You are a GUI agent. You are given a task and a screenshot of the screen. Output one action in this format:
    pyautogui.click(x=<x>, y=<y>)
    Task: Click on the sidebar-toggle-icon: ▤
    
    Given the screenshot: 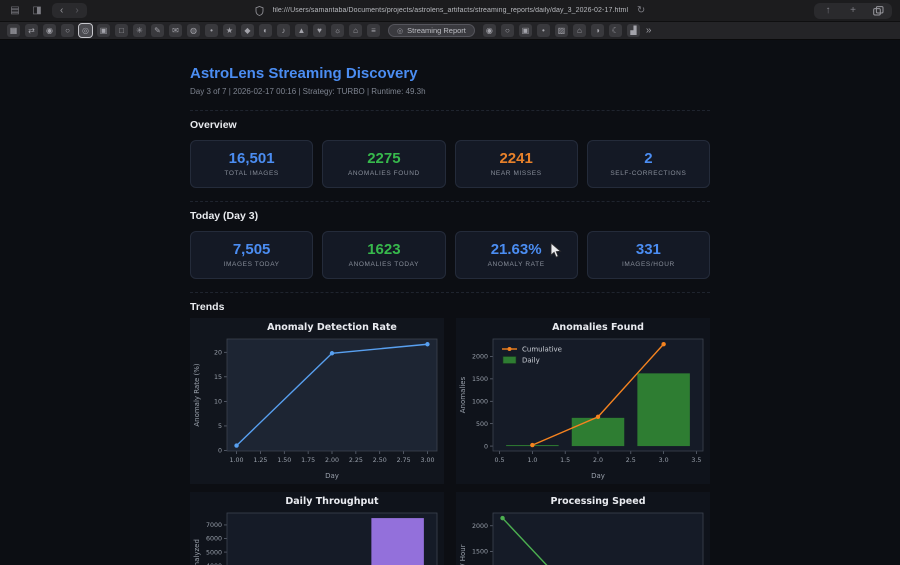 What is the action you would take?
    pyautogui.click(x=15, y=10)
    